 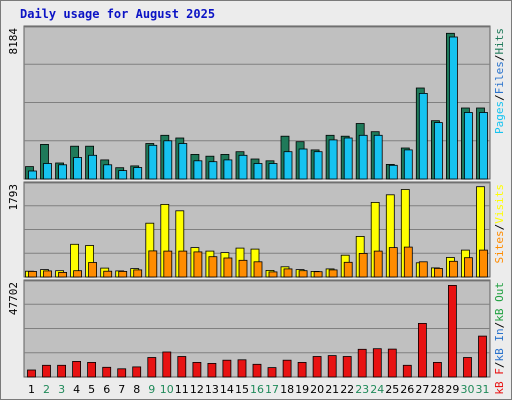 I want to click on top-legend: Pages/Files/Hits, so click(x=499, y=81).